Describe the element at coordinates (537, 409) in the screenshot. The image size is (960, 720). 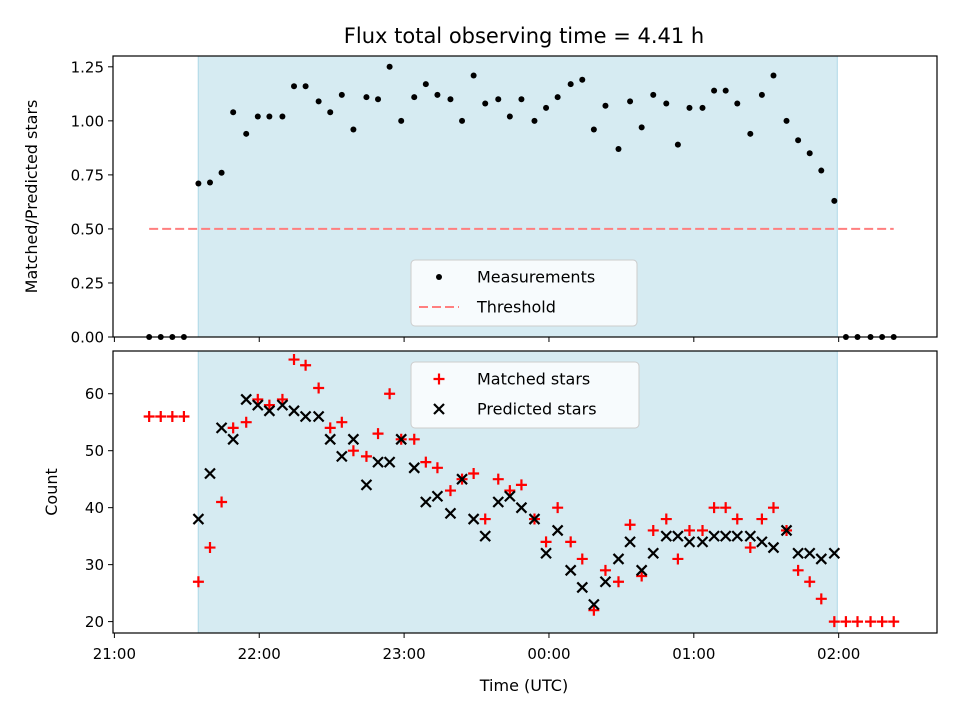
I see `legend-label: Predicted stars` at that location.